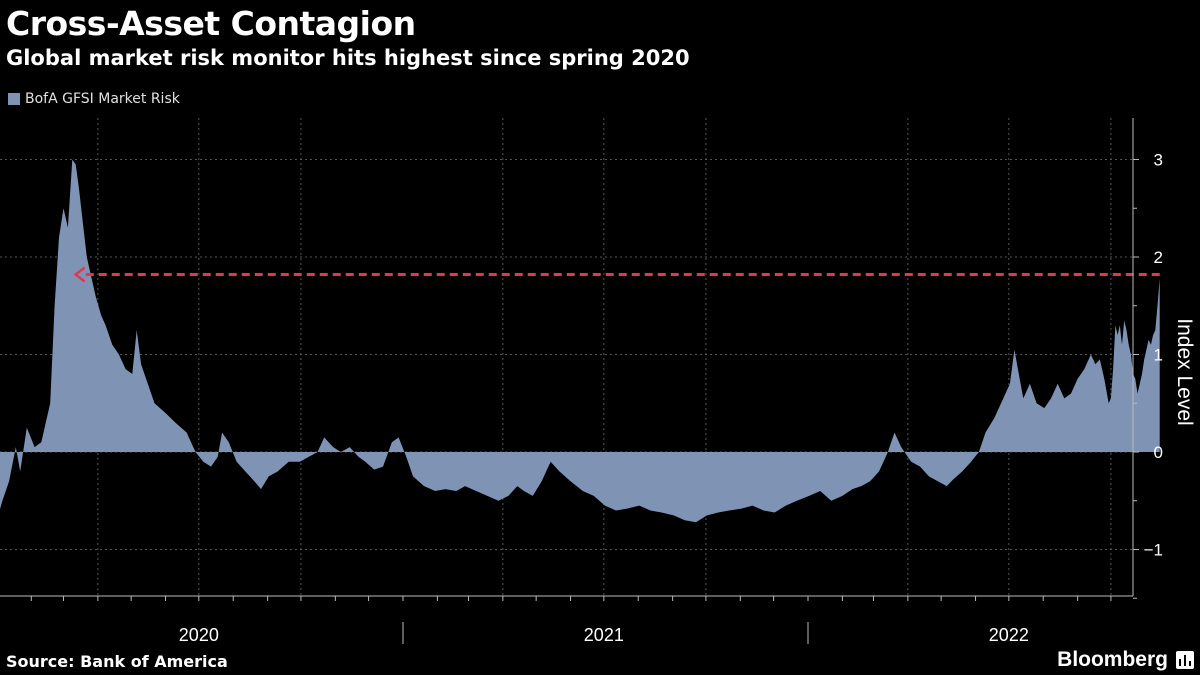  Describe the element at coordinates (1184, 371) in the screenshot. I see `y-axis-title: Index Level` at that location.